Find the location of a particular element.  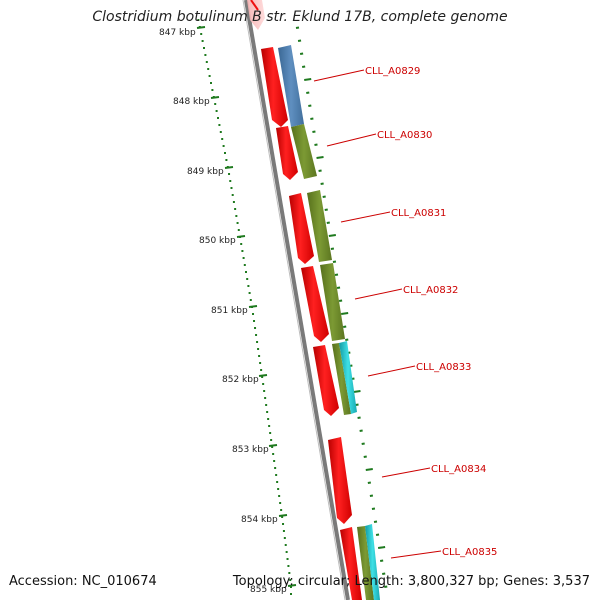

scale-label-855: 855 kbp is located at coordinates (268, 590).